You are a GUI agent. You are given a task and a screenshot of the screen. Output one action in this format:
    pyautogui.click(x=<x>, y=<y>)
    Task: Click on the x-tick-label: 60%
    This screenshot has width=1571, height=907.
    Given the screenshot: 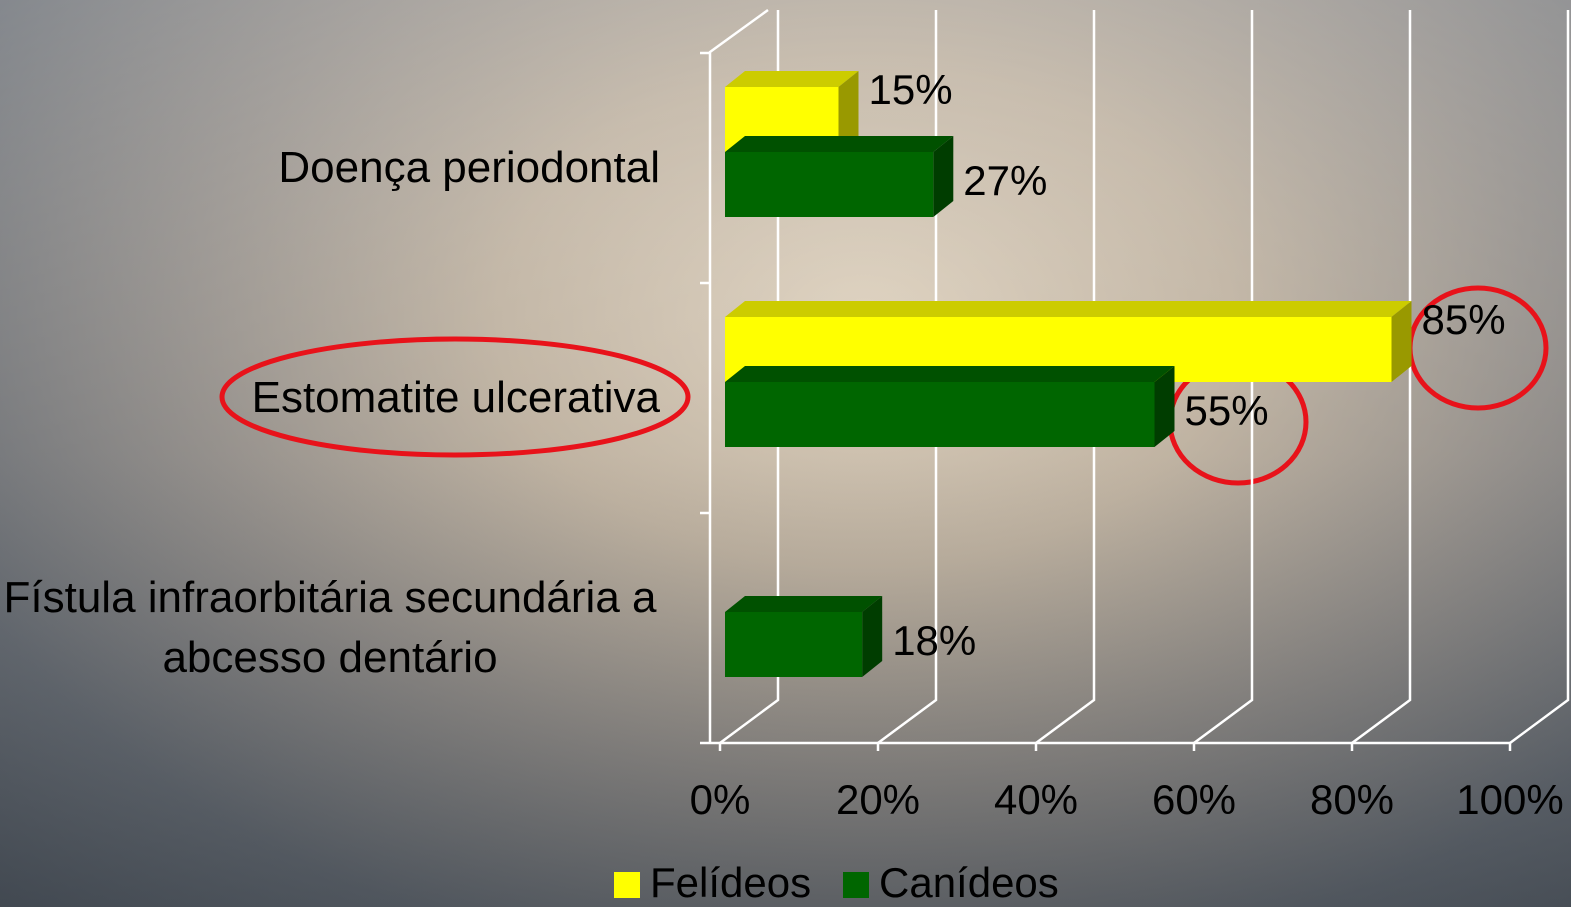 What is the action you would take?
    pyautogui.click(x=1194, y=799)
    